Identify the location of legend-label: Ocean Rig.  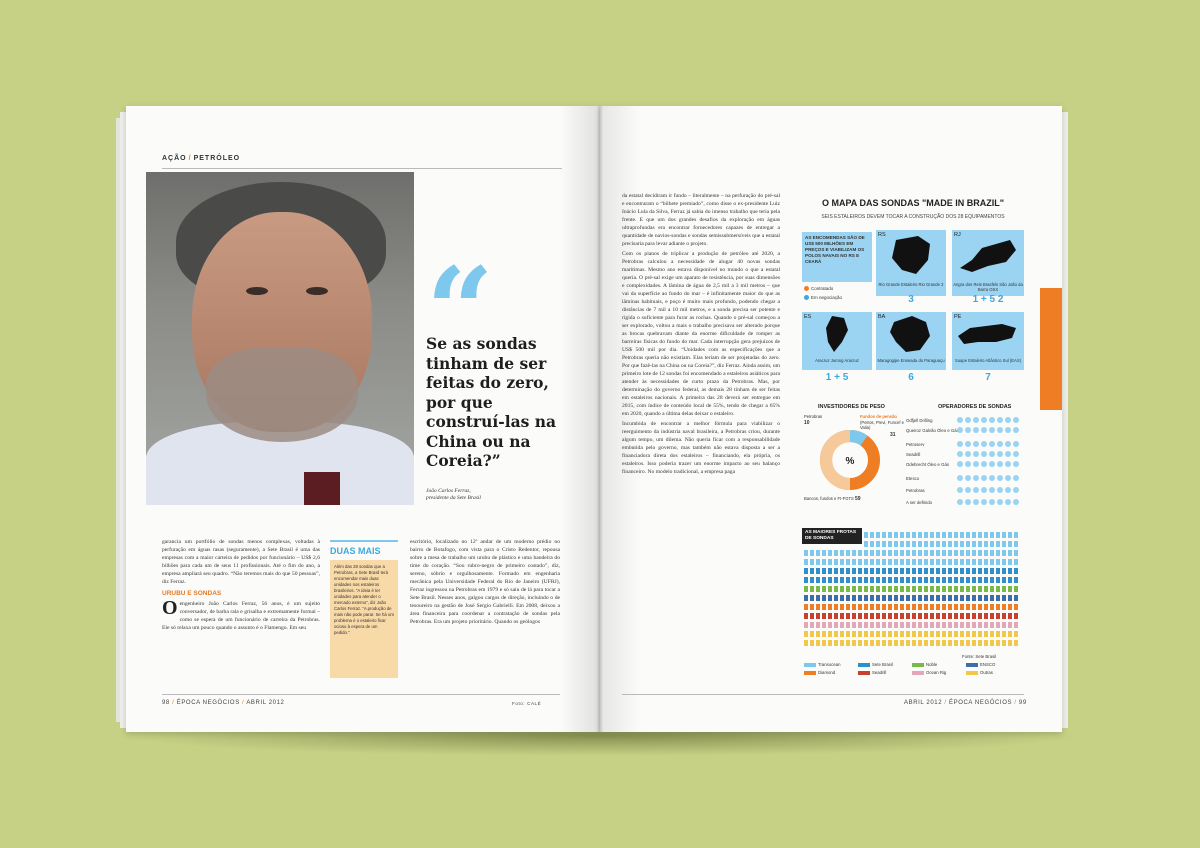
(936, 672).